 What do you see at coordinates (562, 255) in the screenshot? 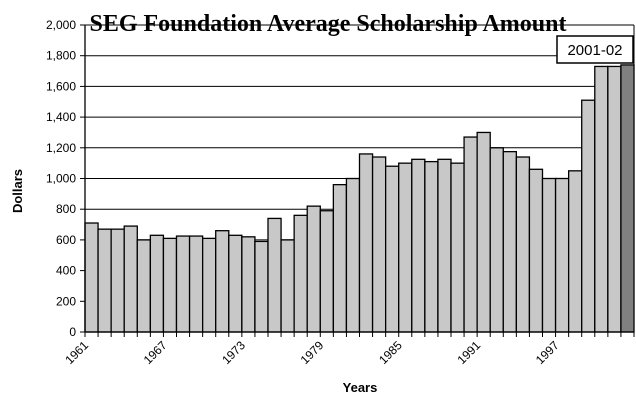
I see `bar-1997` at bounding box center [562, 255].